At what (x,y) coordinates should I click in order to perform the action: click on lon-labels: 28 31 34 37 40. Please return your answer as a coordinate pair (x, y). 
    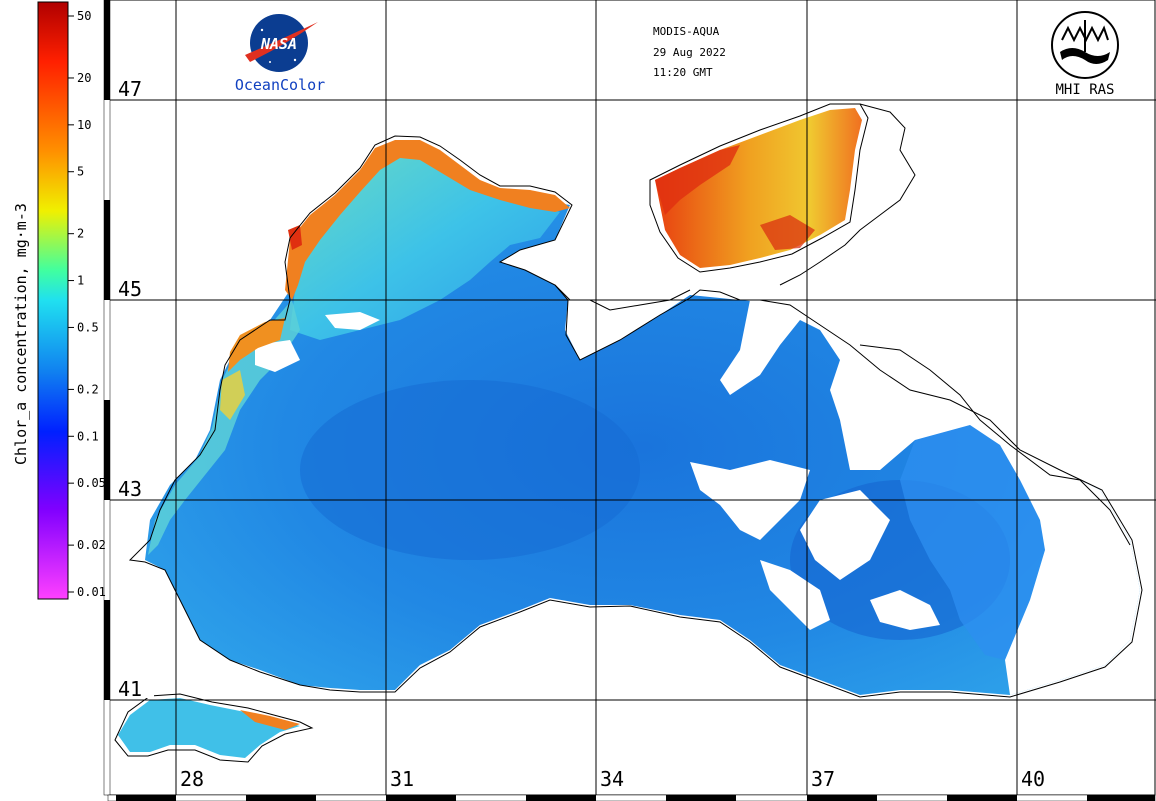
    Looking at the image, I should click on (612, 779).